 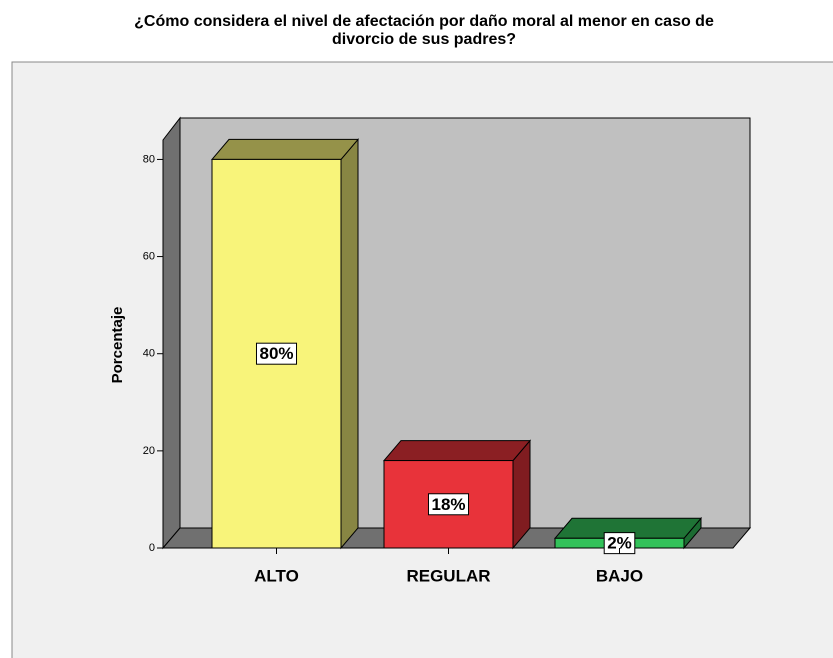 I want to click on y-tick-label: 60, so click(x=149, y=256).